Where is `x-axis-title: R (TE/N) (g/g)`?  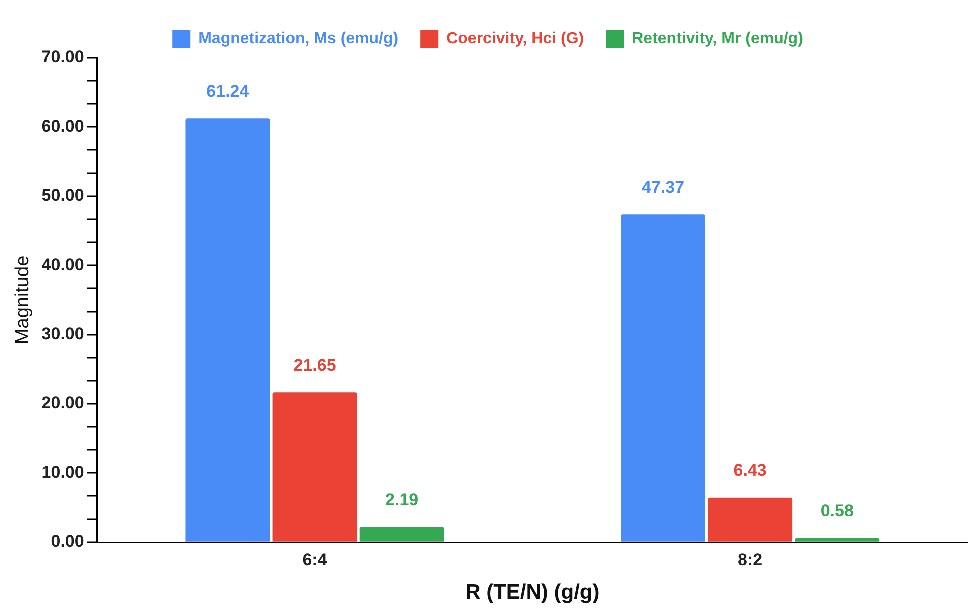 x-axis-title: R (TE/N) (g/g) is located at coordinates (533, 592).